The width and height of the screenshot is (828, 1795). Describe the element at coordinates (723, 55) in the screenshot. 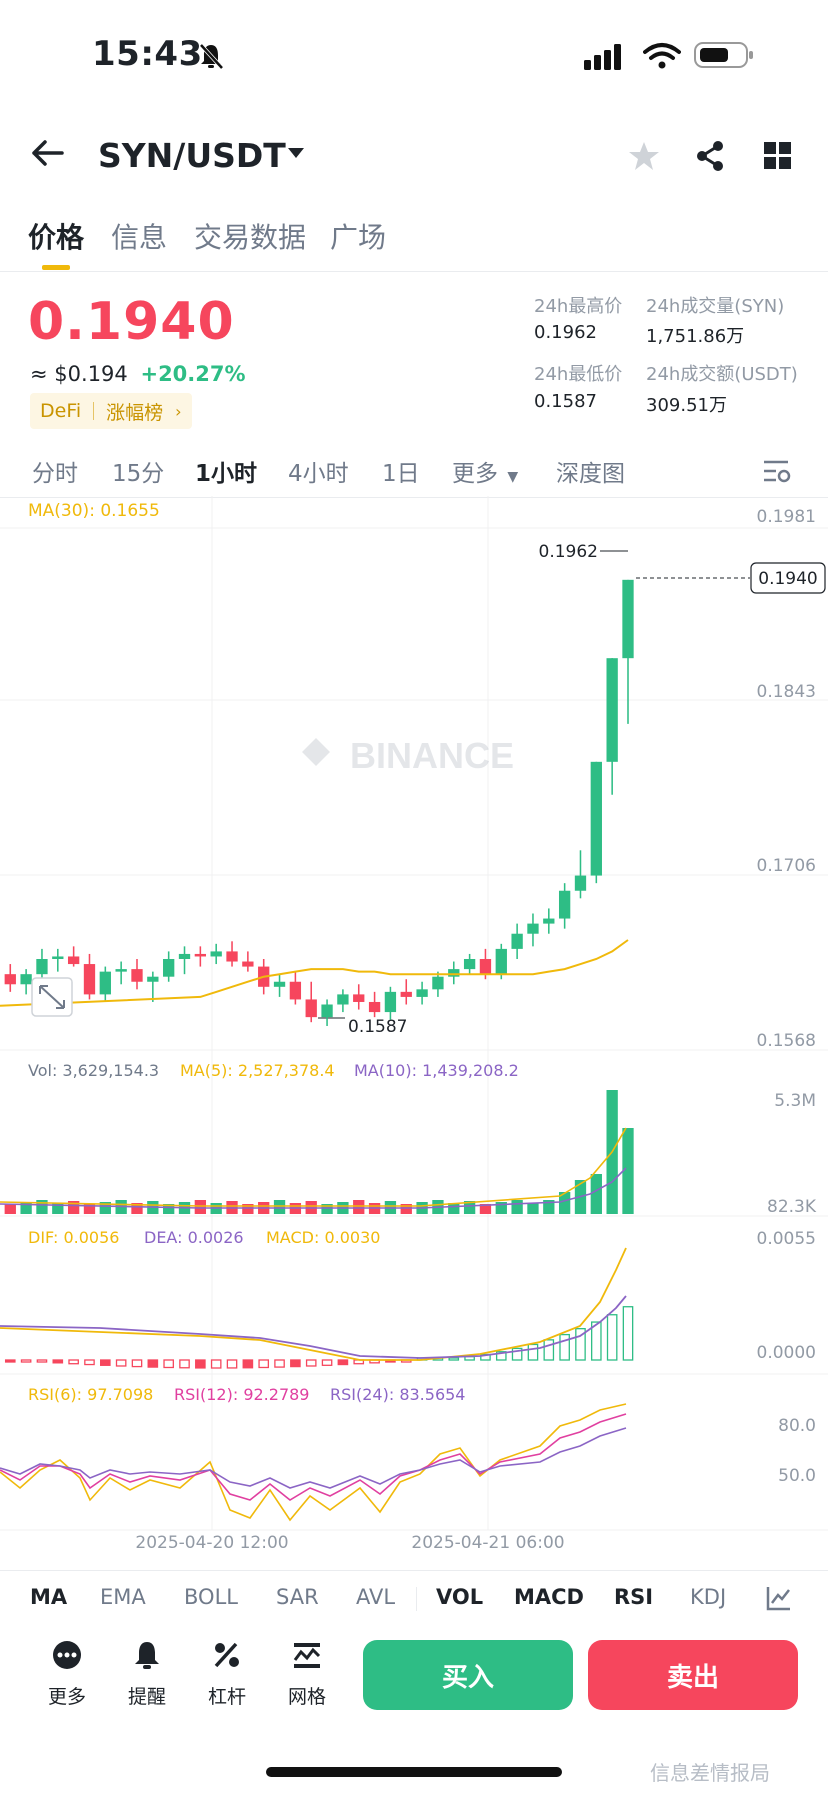

I see `battery-icon` at that location.